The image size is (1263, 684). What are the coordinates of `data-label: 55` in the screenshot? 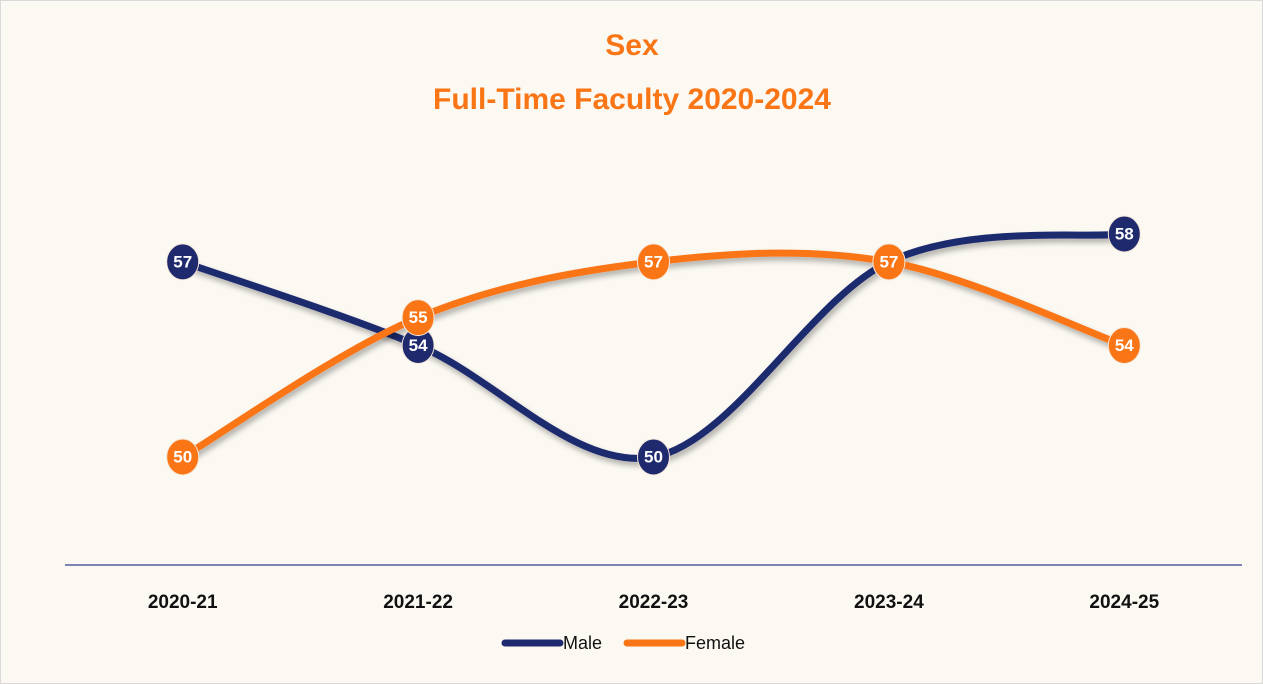 It's located at (418, 317).